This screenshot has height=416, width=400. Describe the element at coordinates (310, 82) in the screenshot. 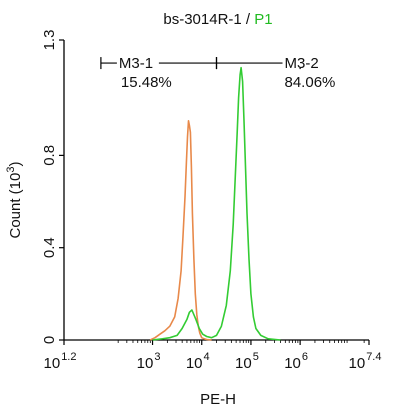

I see `gate-percent-2: 84.06%` at that location.